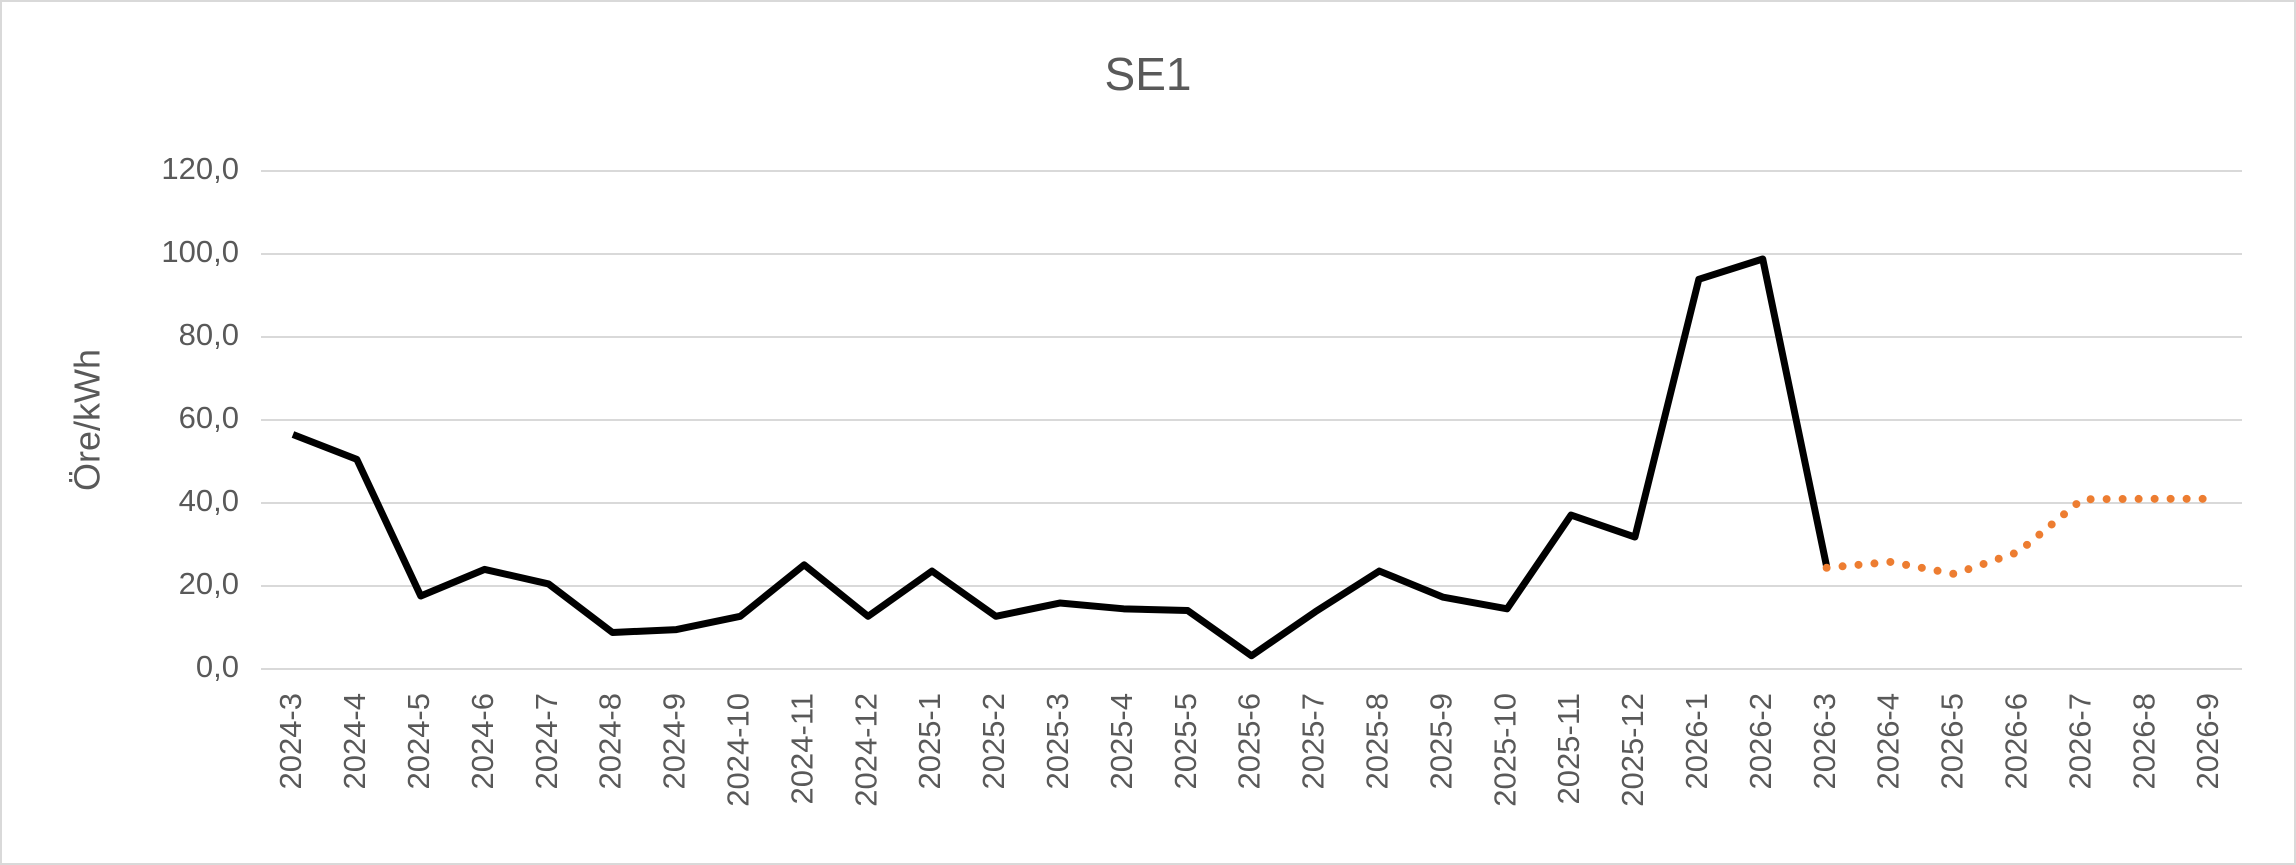  I want to click on chart-title: SE1, so click(1148, 74).